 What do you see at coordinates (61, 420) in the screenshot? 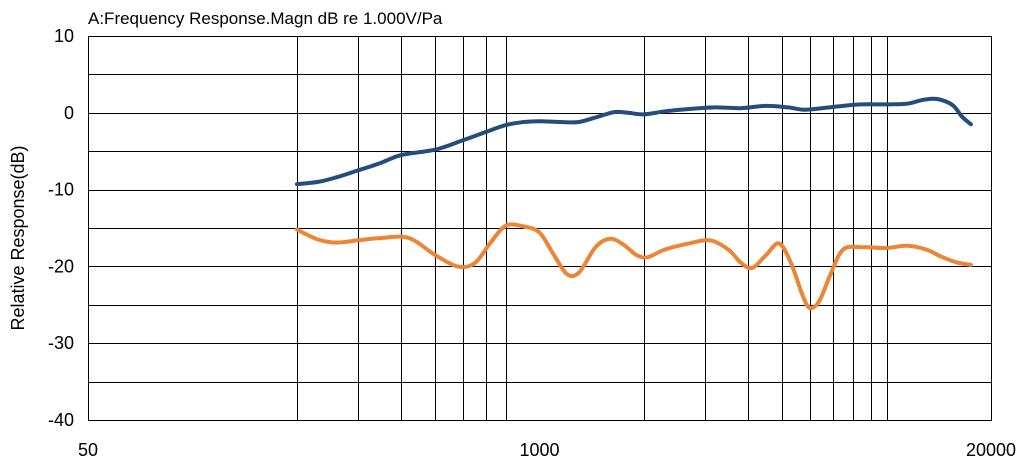
I see `y-tick-label: -40` at bounding box center [61, 420].